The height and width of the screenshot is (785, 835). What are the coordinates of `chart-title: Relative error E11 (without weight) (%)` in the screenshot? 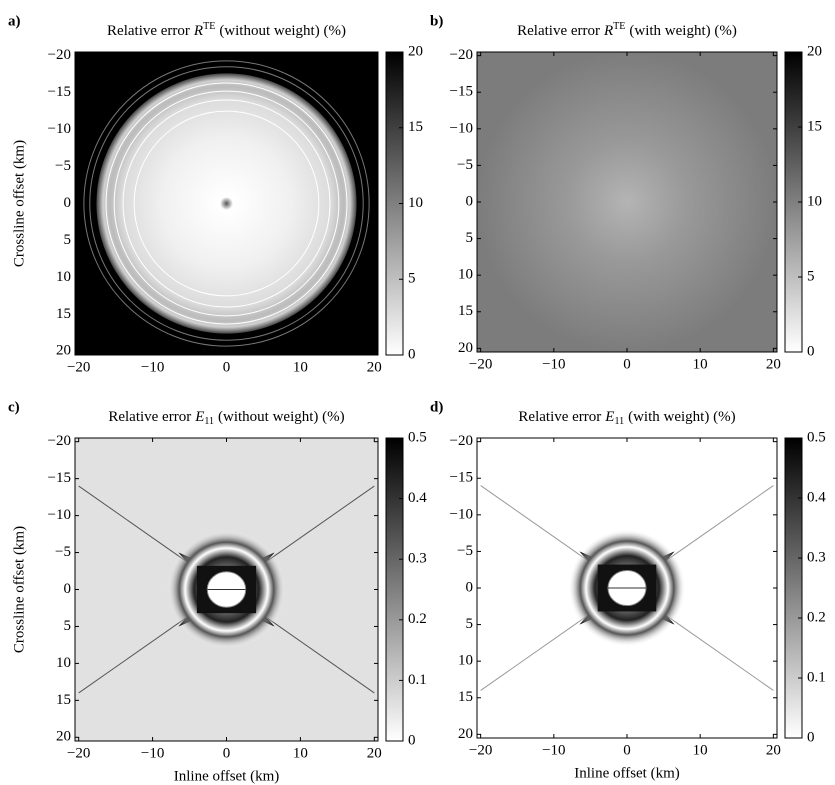 It's located at (226, 418).